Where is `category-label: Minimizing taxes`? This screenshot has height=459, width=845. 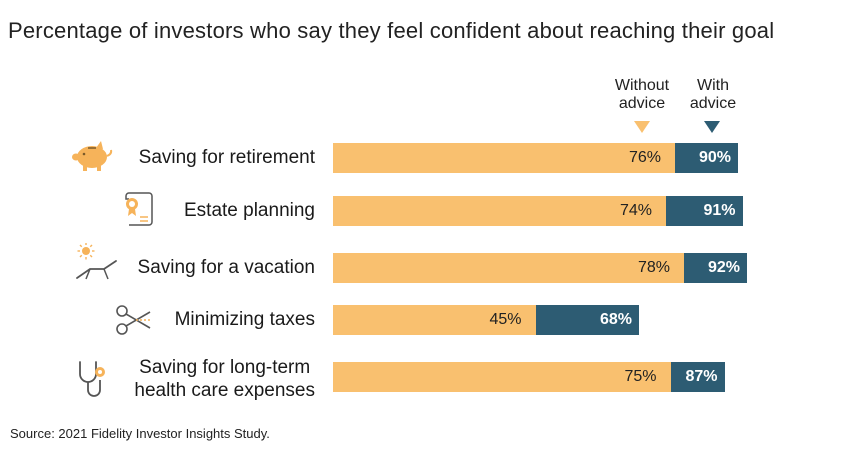 category-label: Minimizing taxes is located at coordinates (245, 319).